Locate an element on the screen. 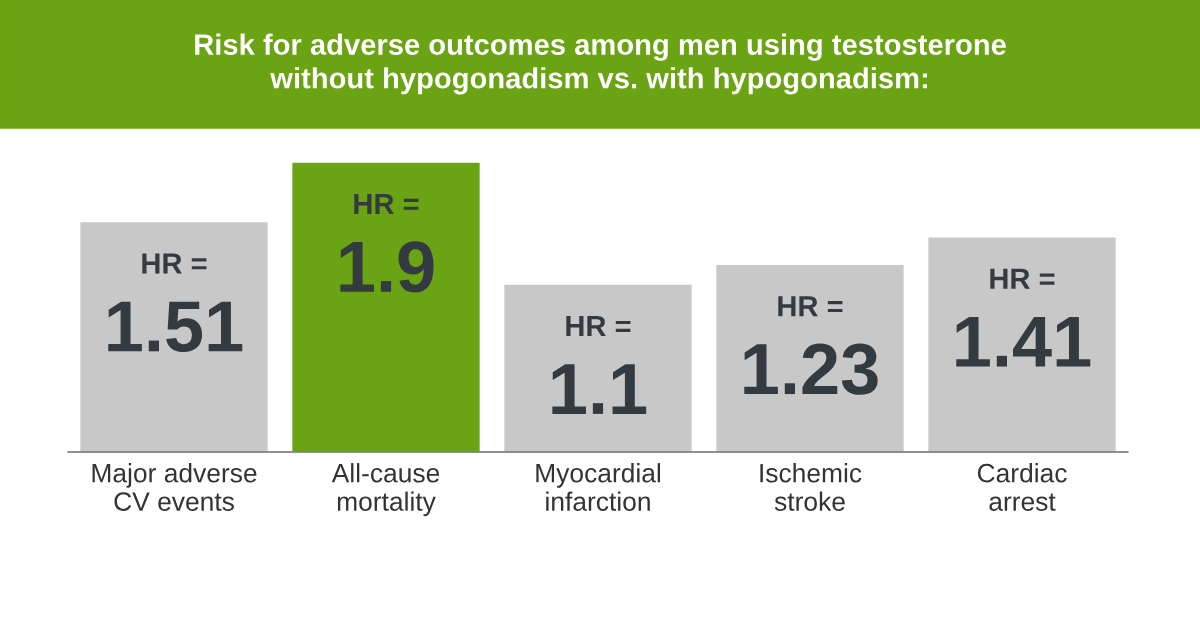  data-label: HR = 1.51 is located at coordinates (175, 303).